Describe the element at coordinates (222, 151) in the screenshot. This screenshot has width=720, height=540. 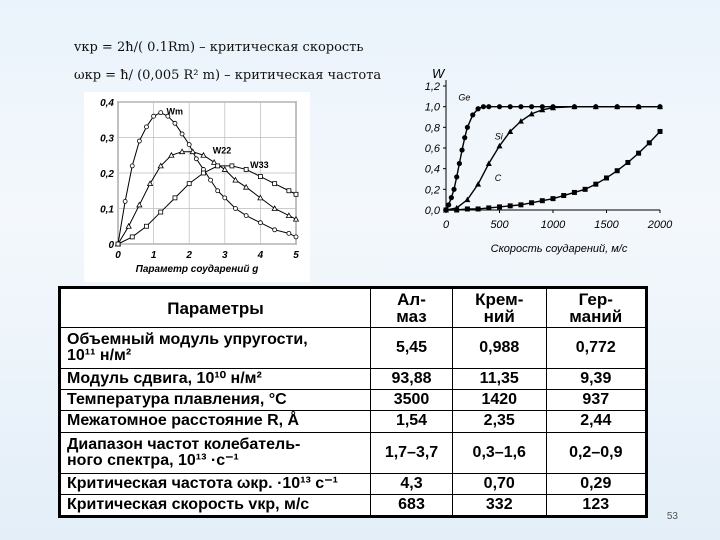
I see `series-label: W22` at that location.